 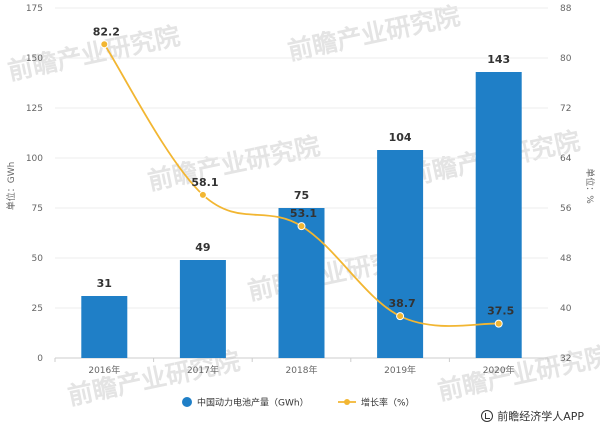 I want to click on x-axis-ticks: 2016年 2017年 2018年 2019年 2020年, so click(x=301, y=367).